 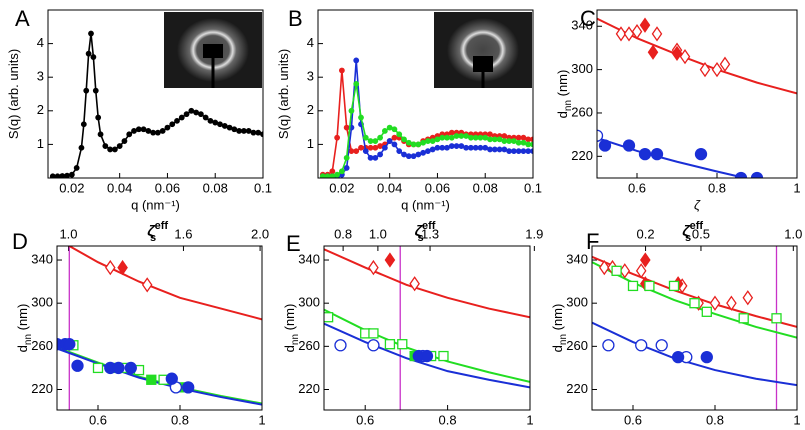 I want to click on x-tick-label: 0.08, so click(x=485, y=187).